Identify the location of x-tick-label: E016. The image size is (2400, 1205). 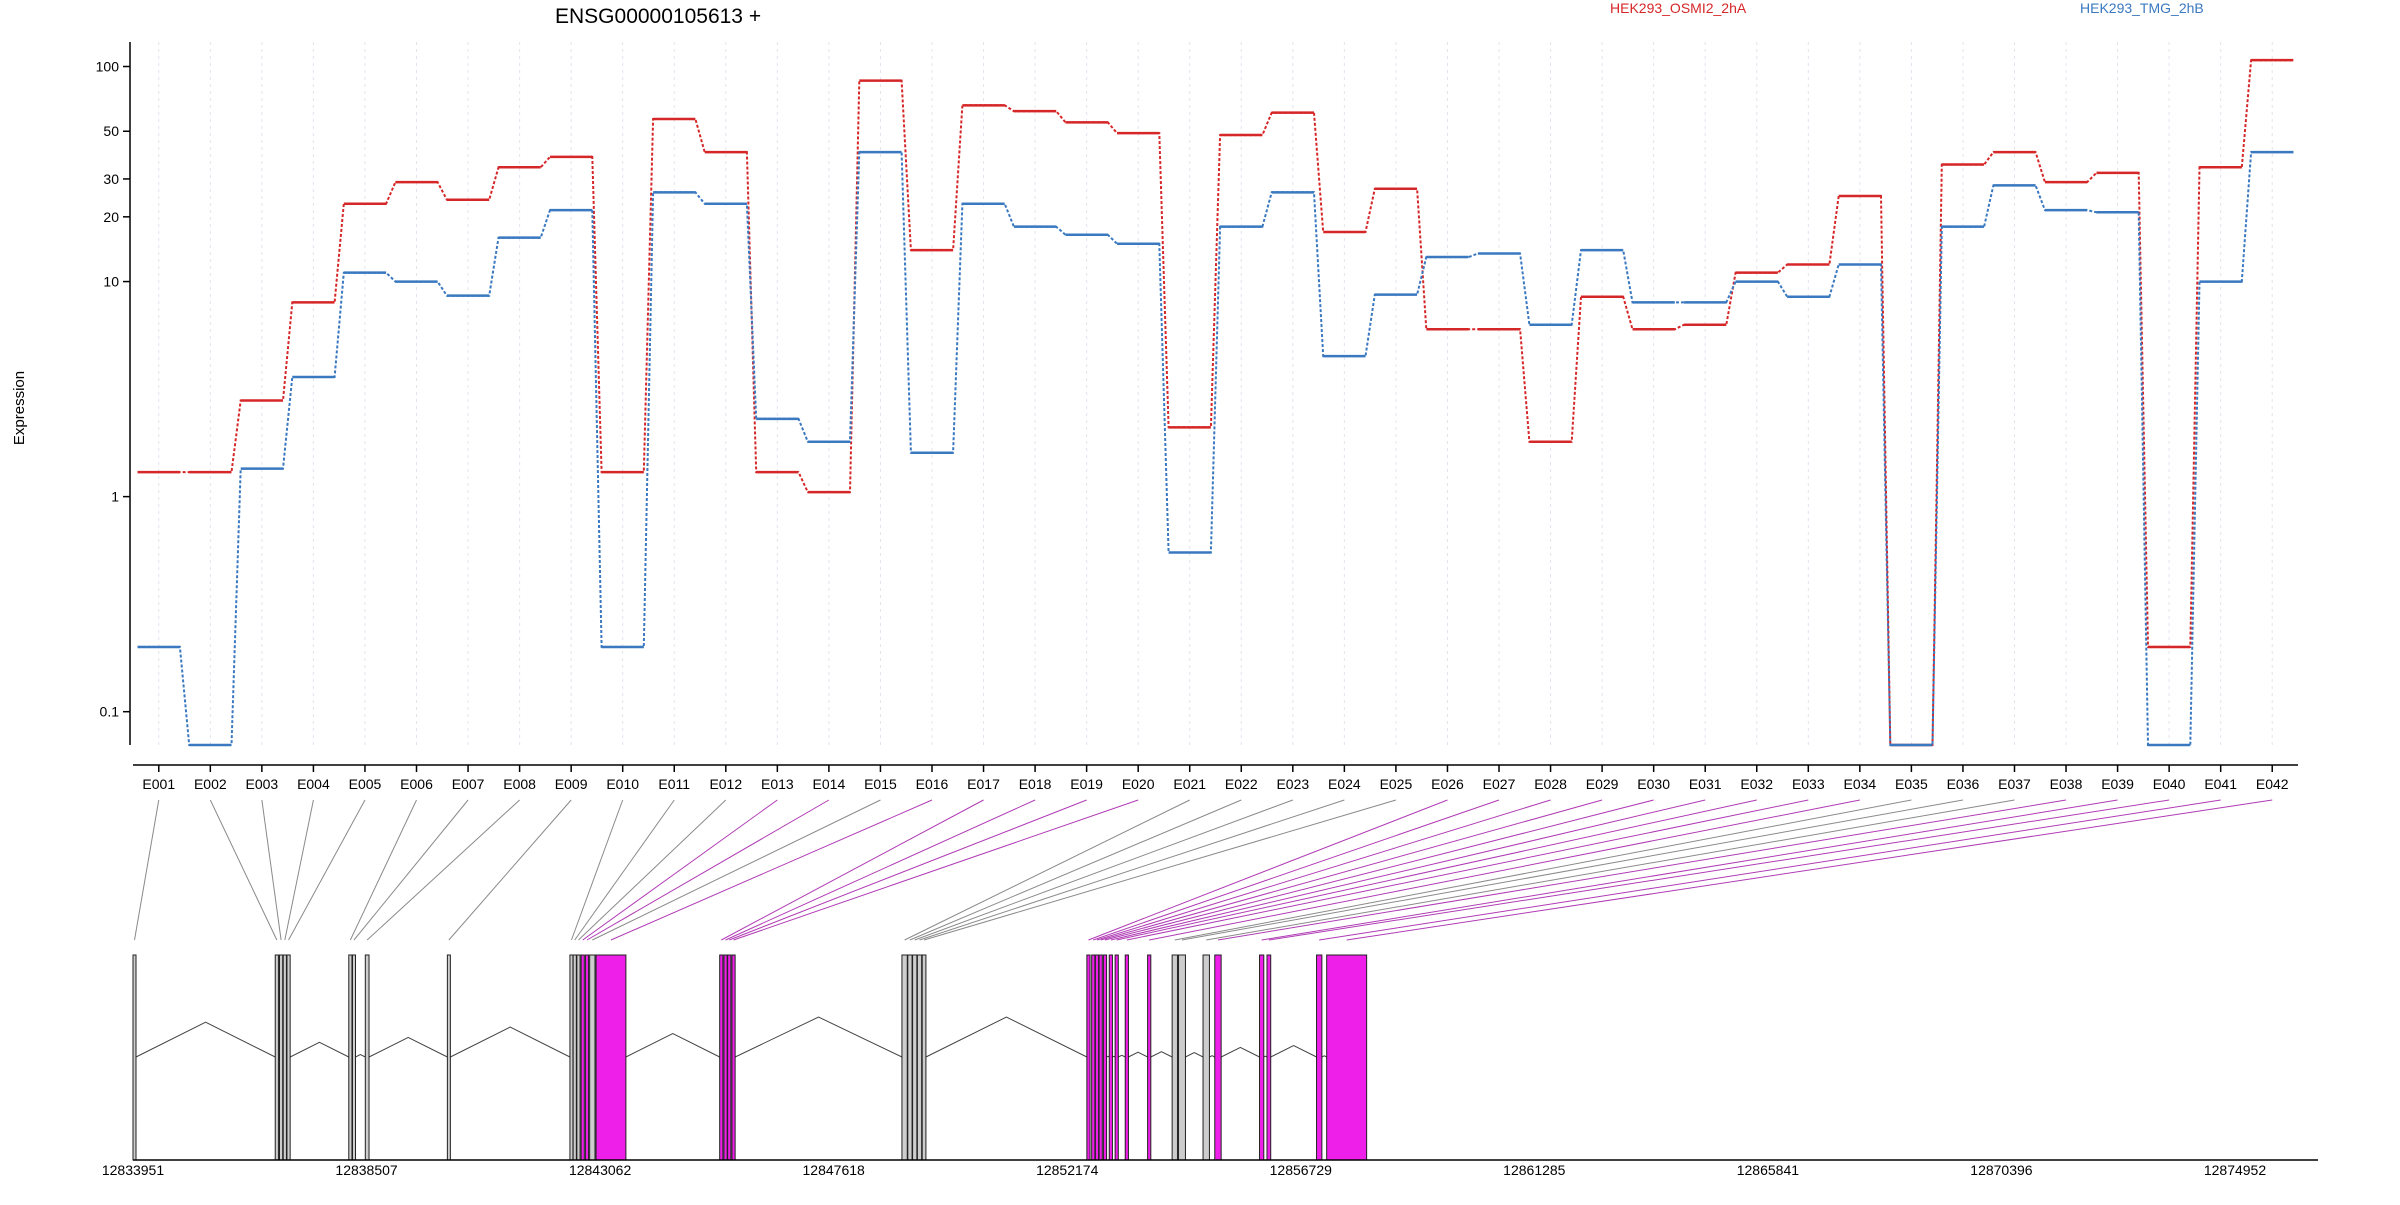
(932, 784).